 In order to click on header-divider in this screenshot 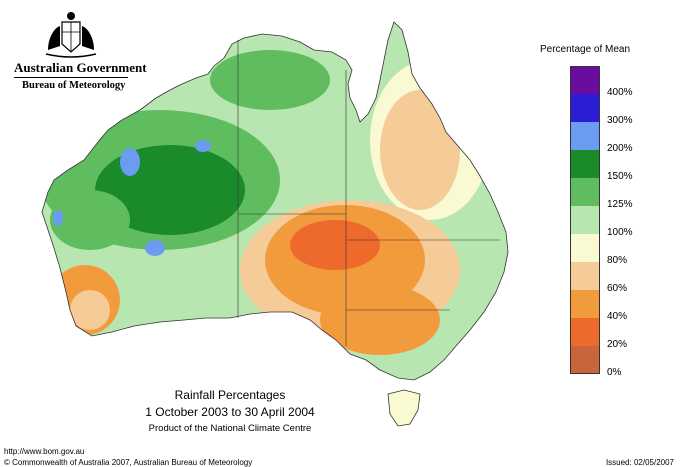, I will do `click(71, 77)`.